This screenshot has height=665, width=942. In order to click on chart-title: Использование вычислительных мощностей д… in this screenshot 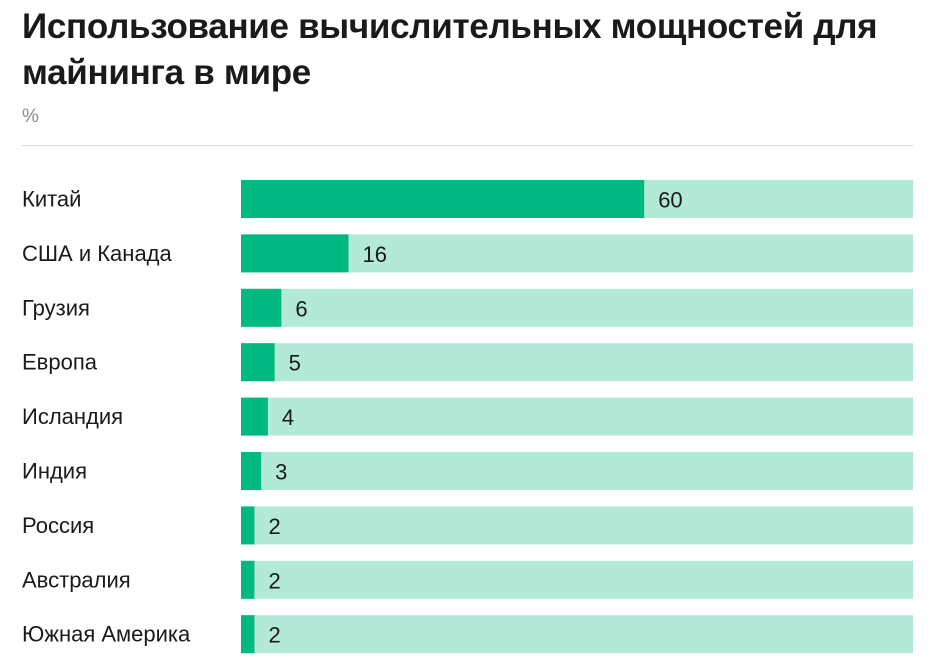, I will do `click(450, 49)`.